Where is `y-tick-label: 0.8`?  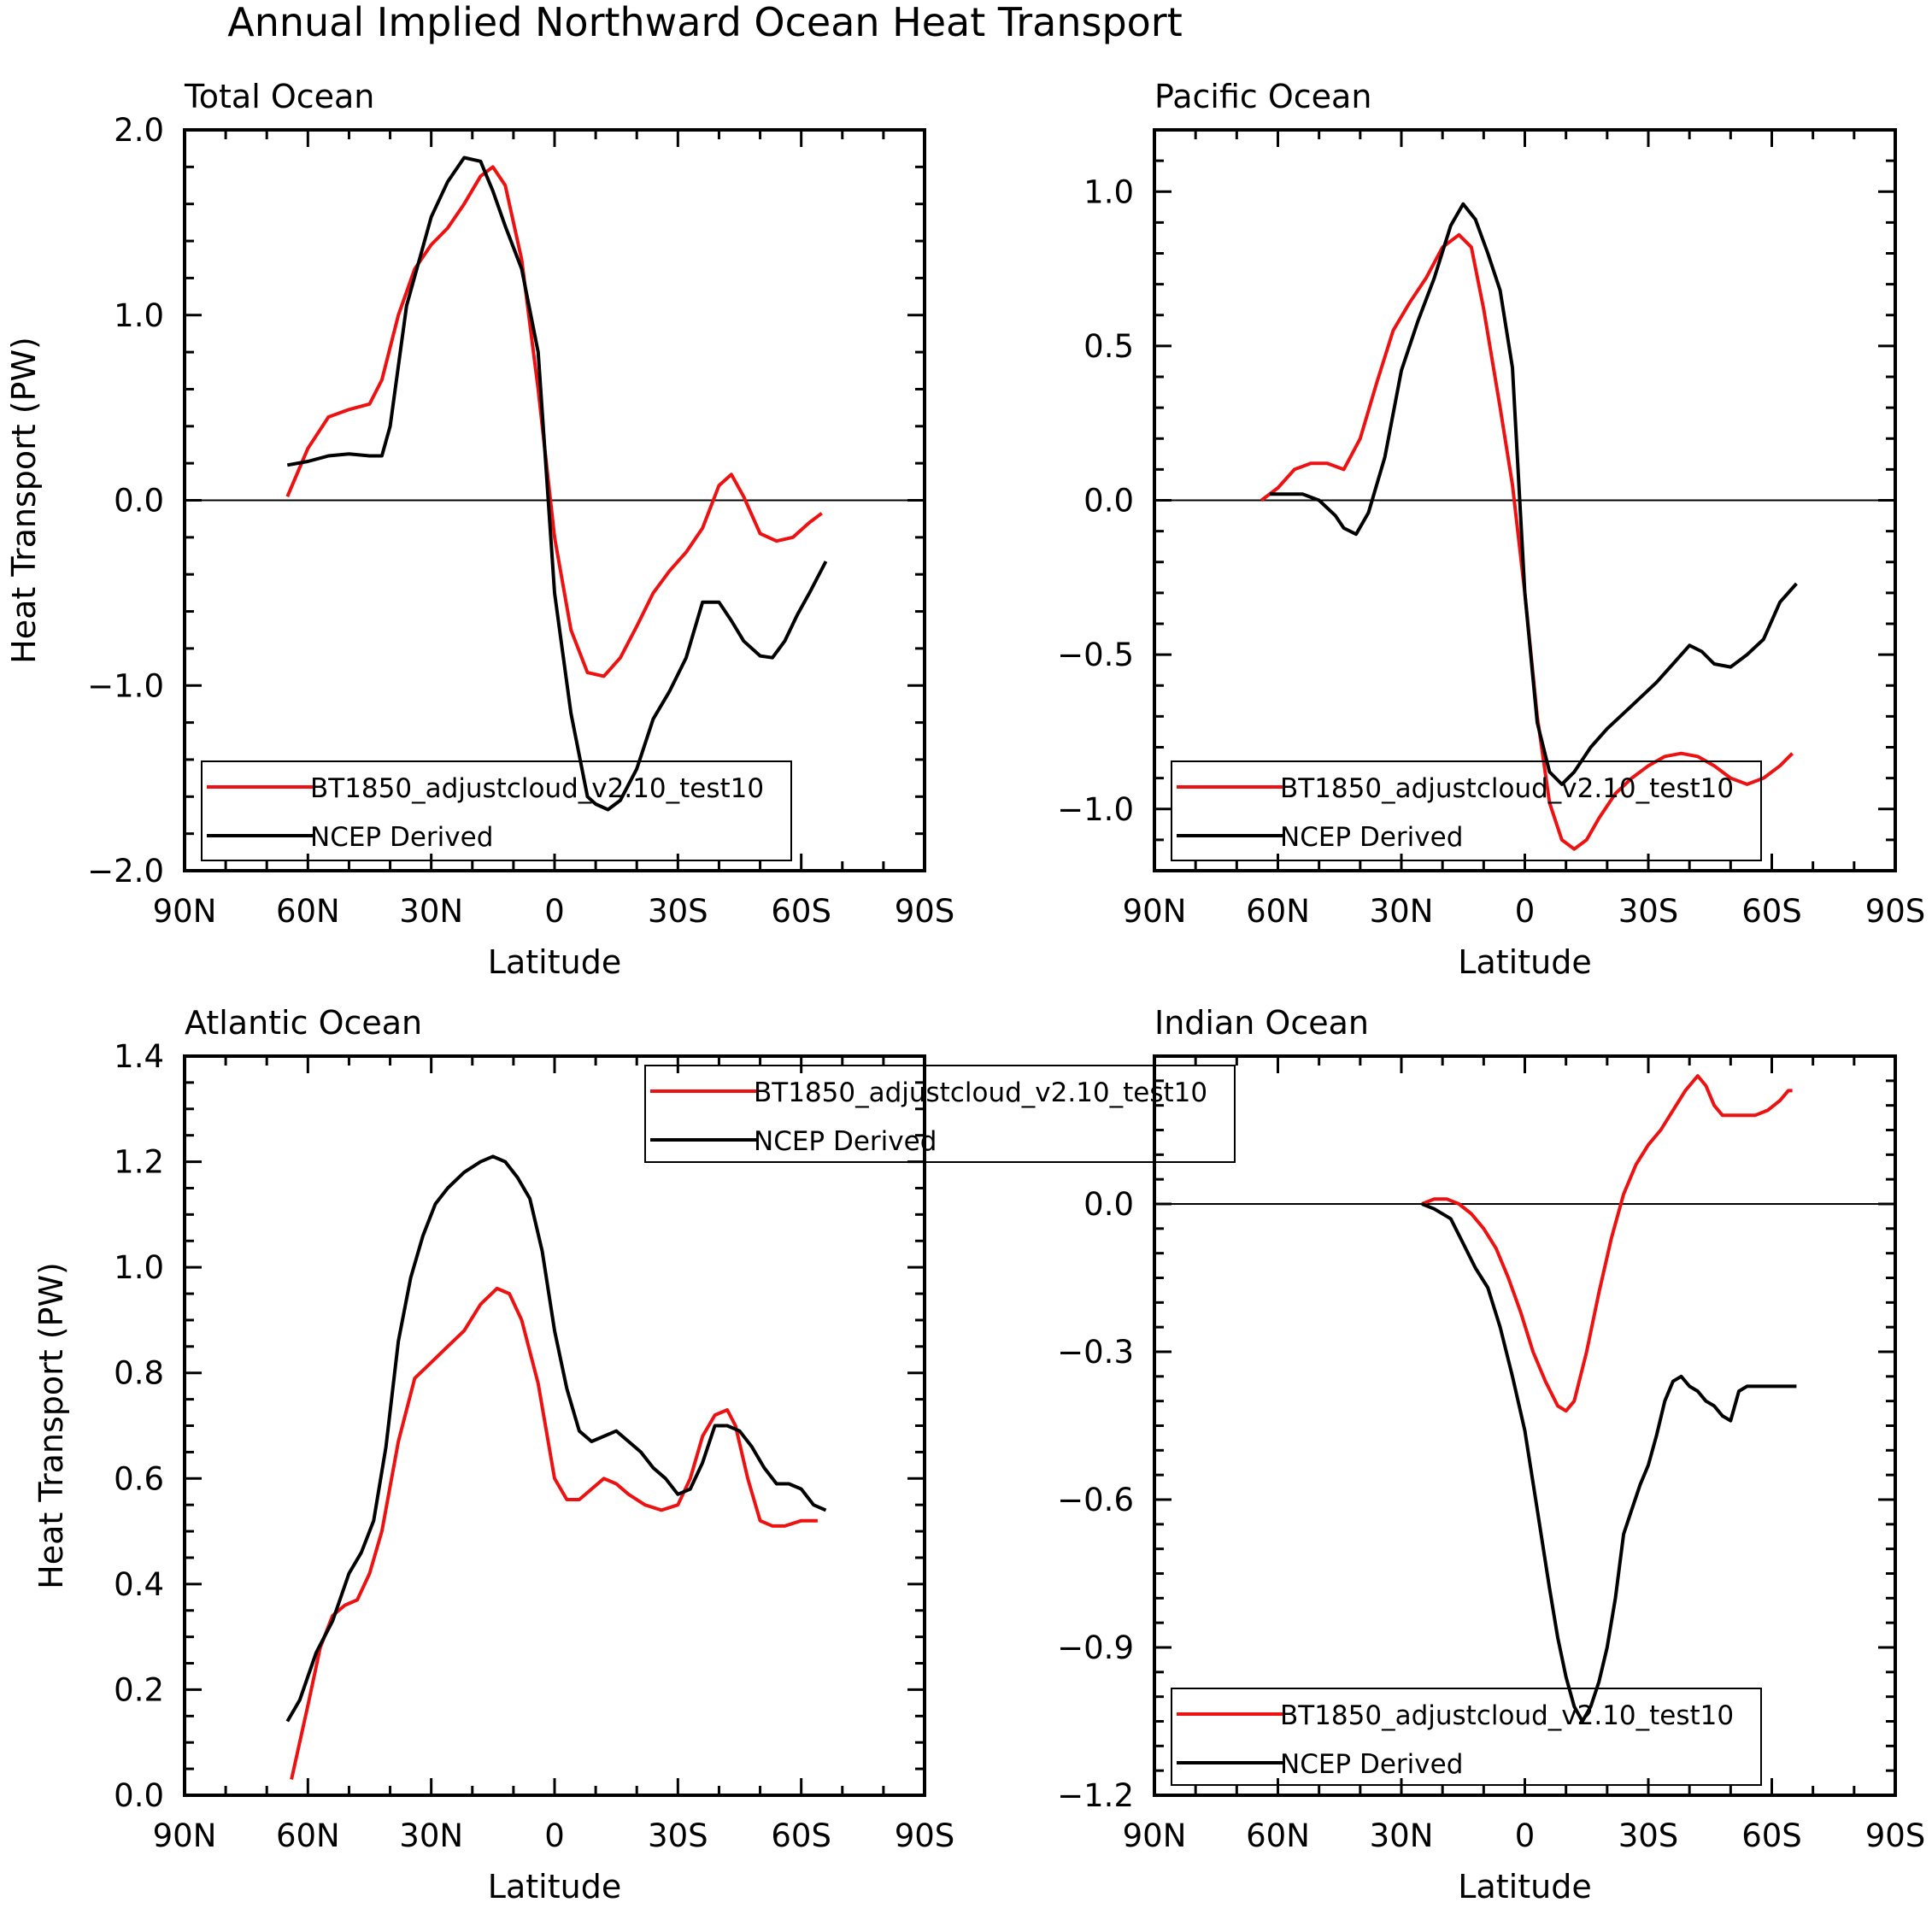
y-tick-label: 0.8 is located at coordinates (139, 1374).